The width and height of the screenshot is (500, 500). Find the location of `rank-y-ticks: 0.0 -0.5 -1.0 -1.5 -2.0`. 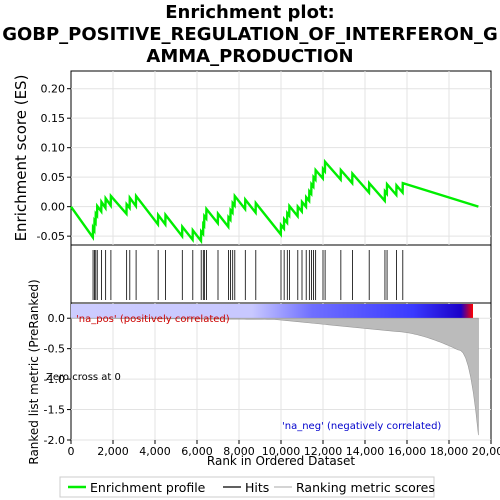

rank-y-ticks: 0.0 -0.5 -1.0 -1.5 -2.0 is located at coordinates (57, 379).